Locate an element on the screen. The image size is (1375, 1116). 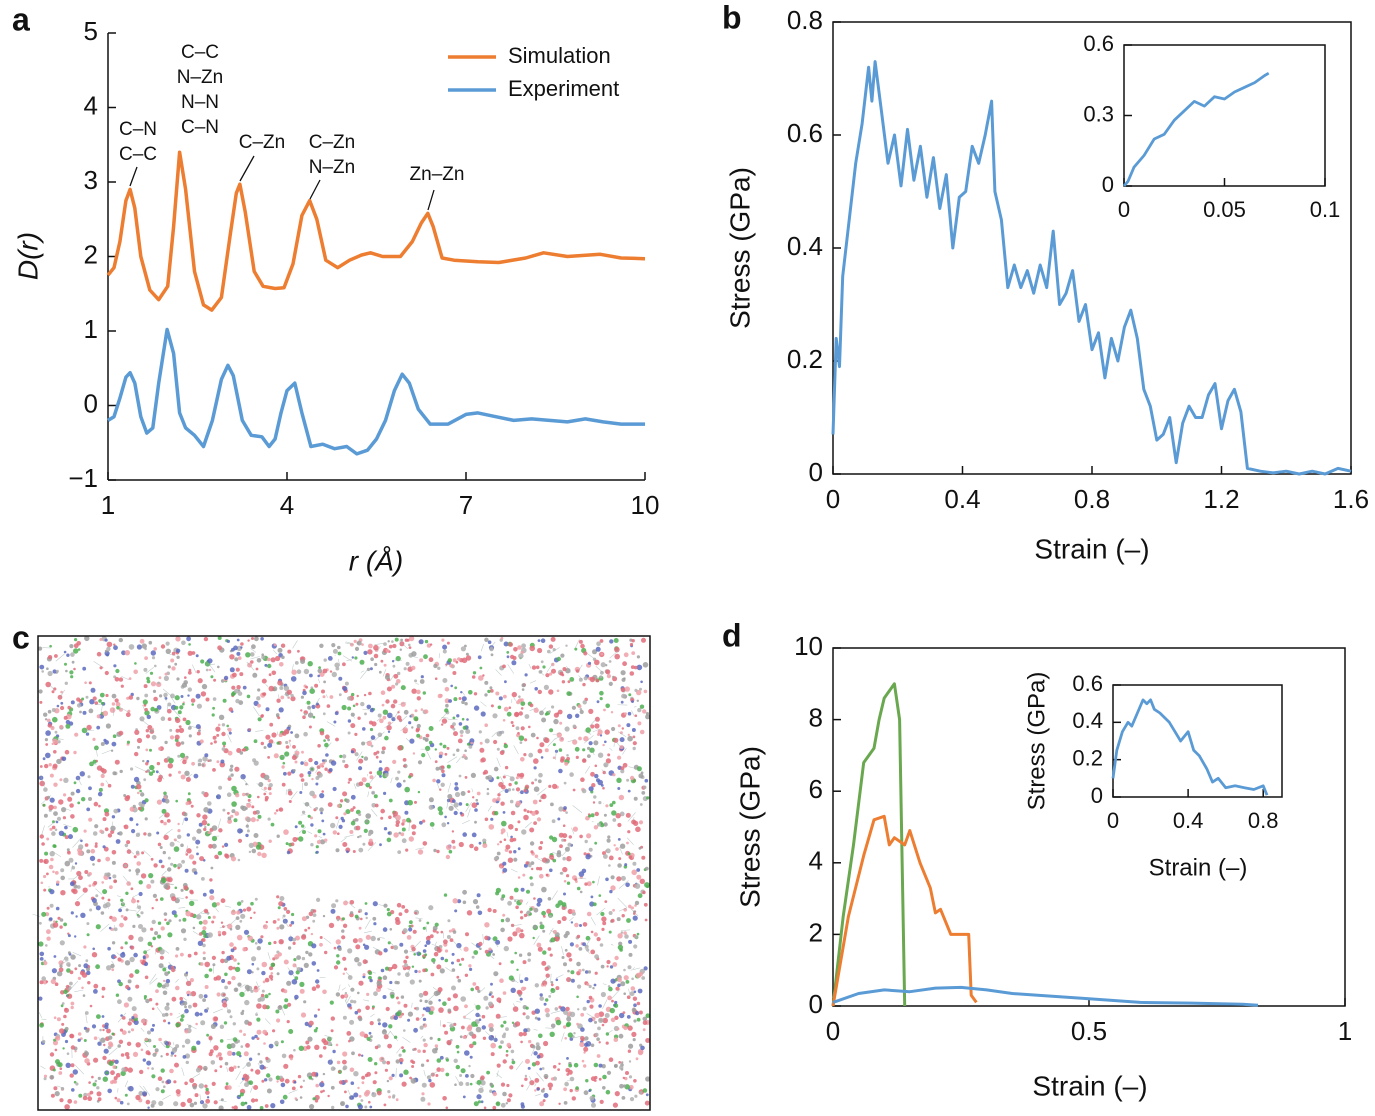
x-tick-label: 0.8 is located at coordinates (1263, 820).